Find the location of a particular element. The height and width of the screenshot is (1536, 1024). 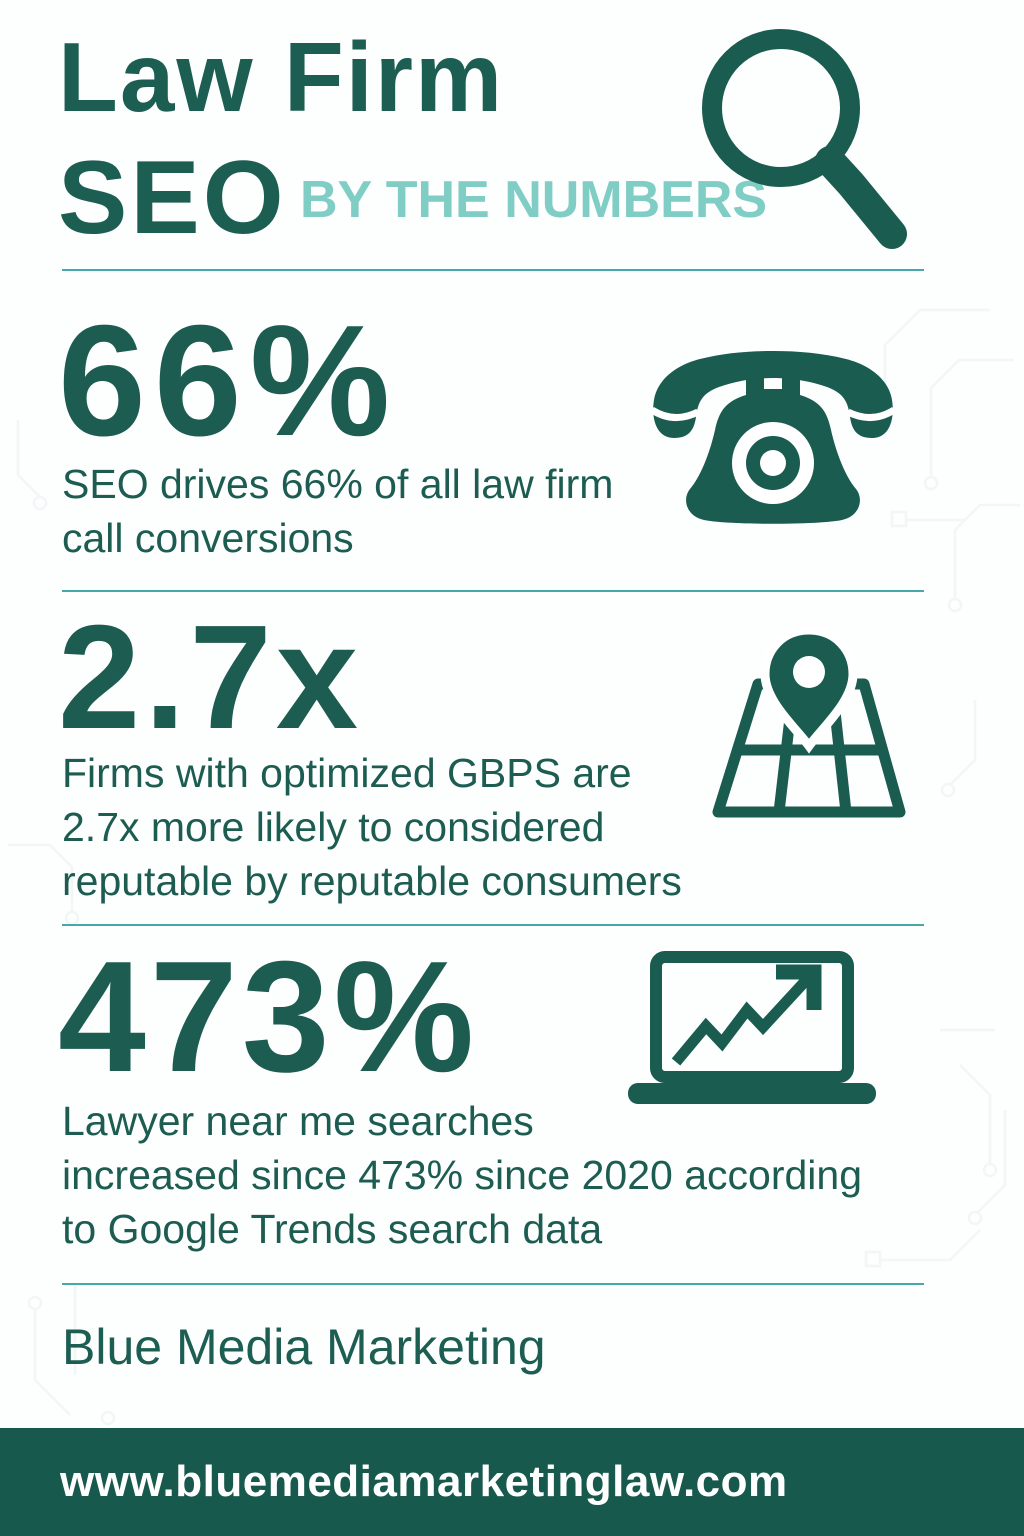

footer-bar: www.bluemediamarketinglaw.com is located at coordinates (512, 1482).